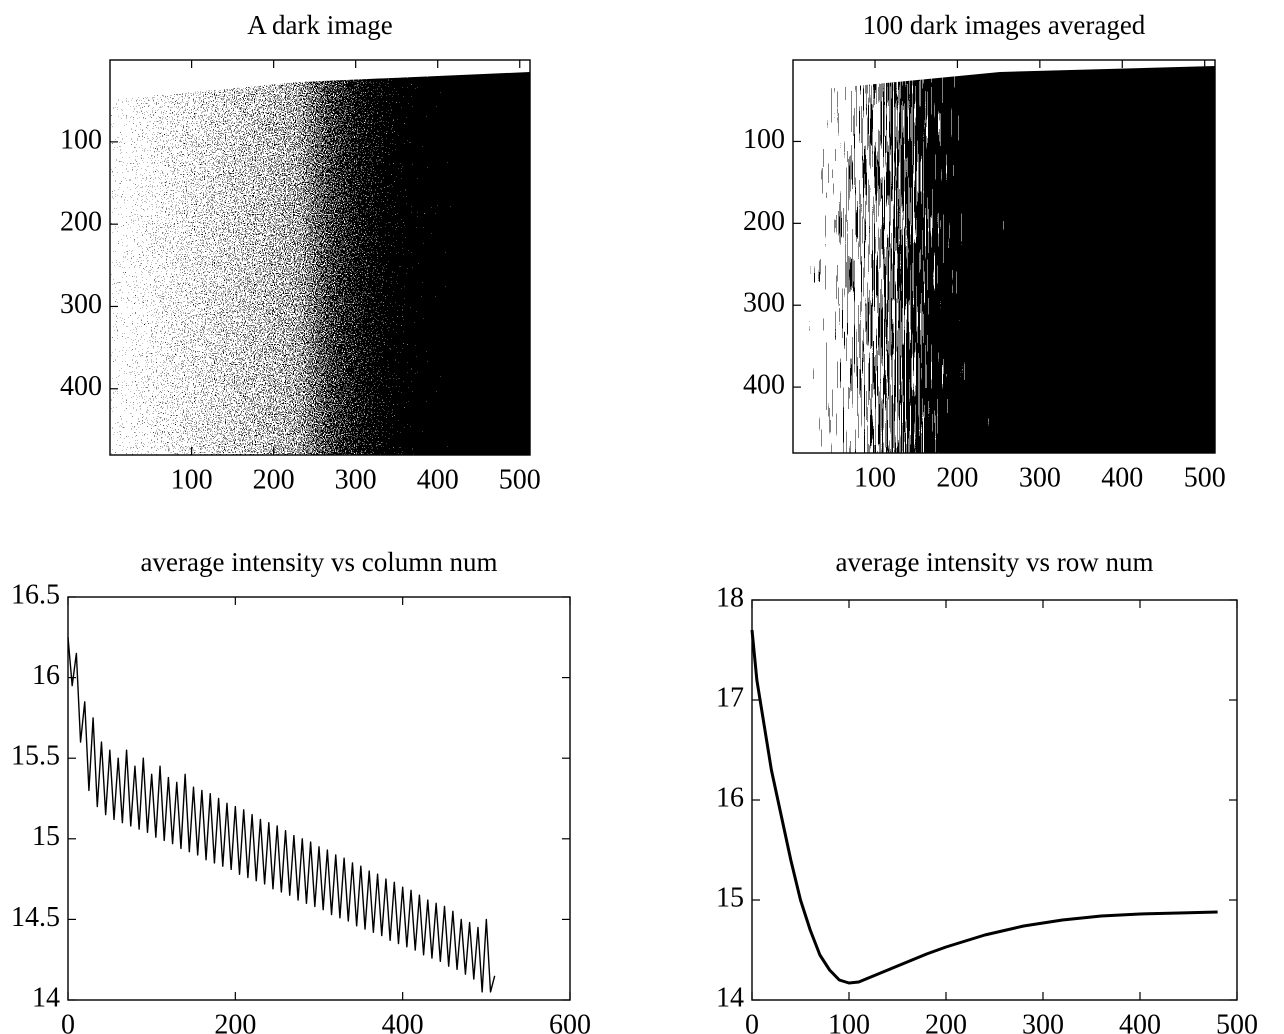 The image size is (1284, 1034). What do you see at coordinates (995, 562) in the screenshot?
I see `chart-title: average intensity vs row num` at bounding box center [995, 562].